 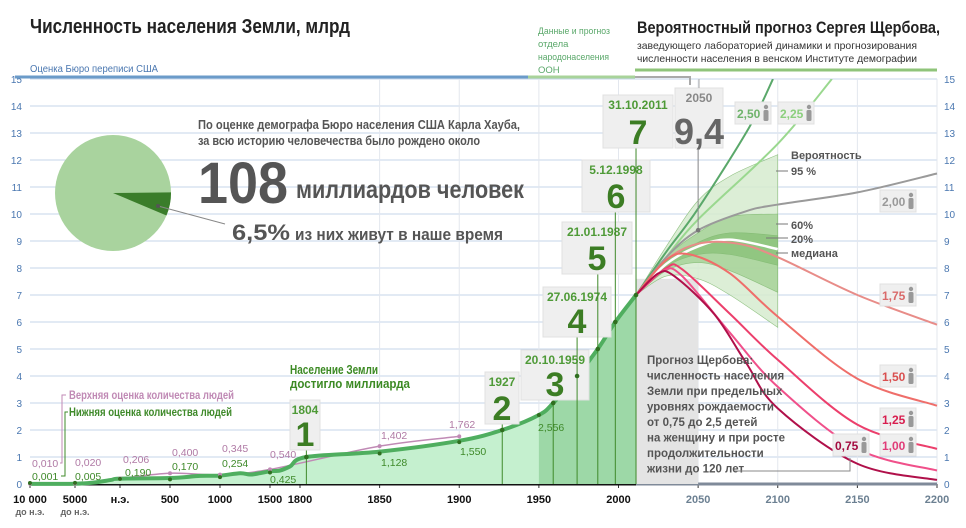 I want to click on y-tick-left: 8, so click(x=19, y=269).